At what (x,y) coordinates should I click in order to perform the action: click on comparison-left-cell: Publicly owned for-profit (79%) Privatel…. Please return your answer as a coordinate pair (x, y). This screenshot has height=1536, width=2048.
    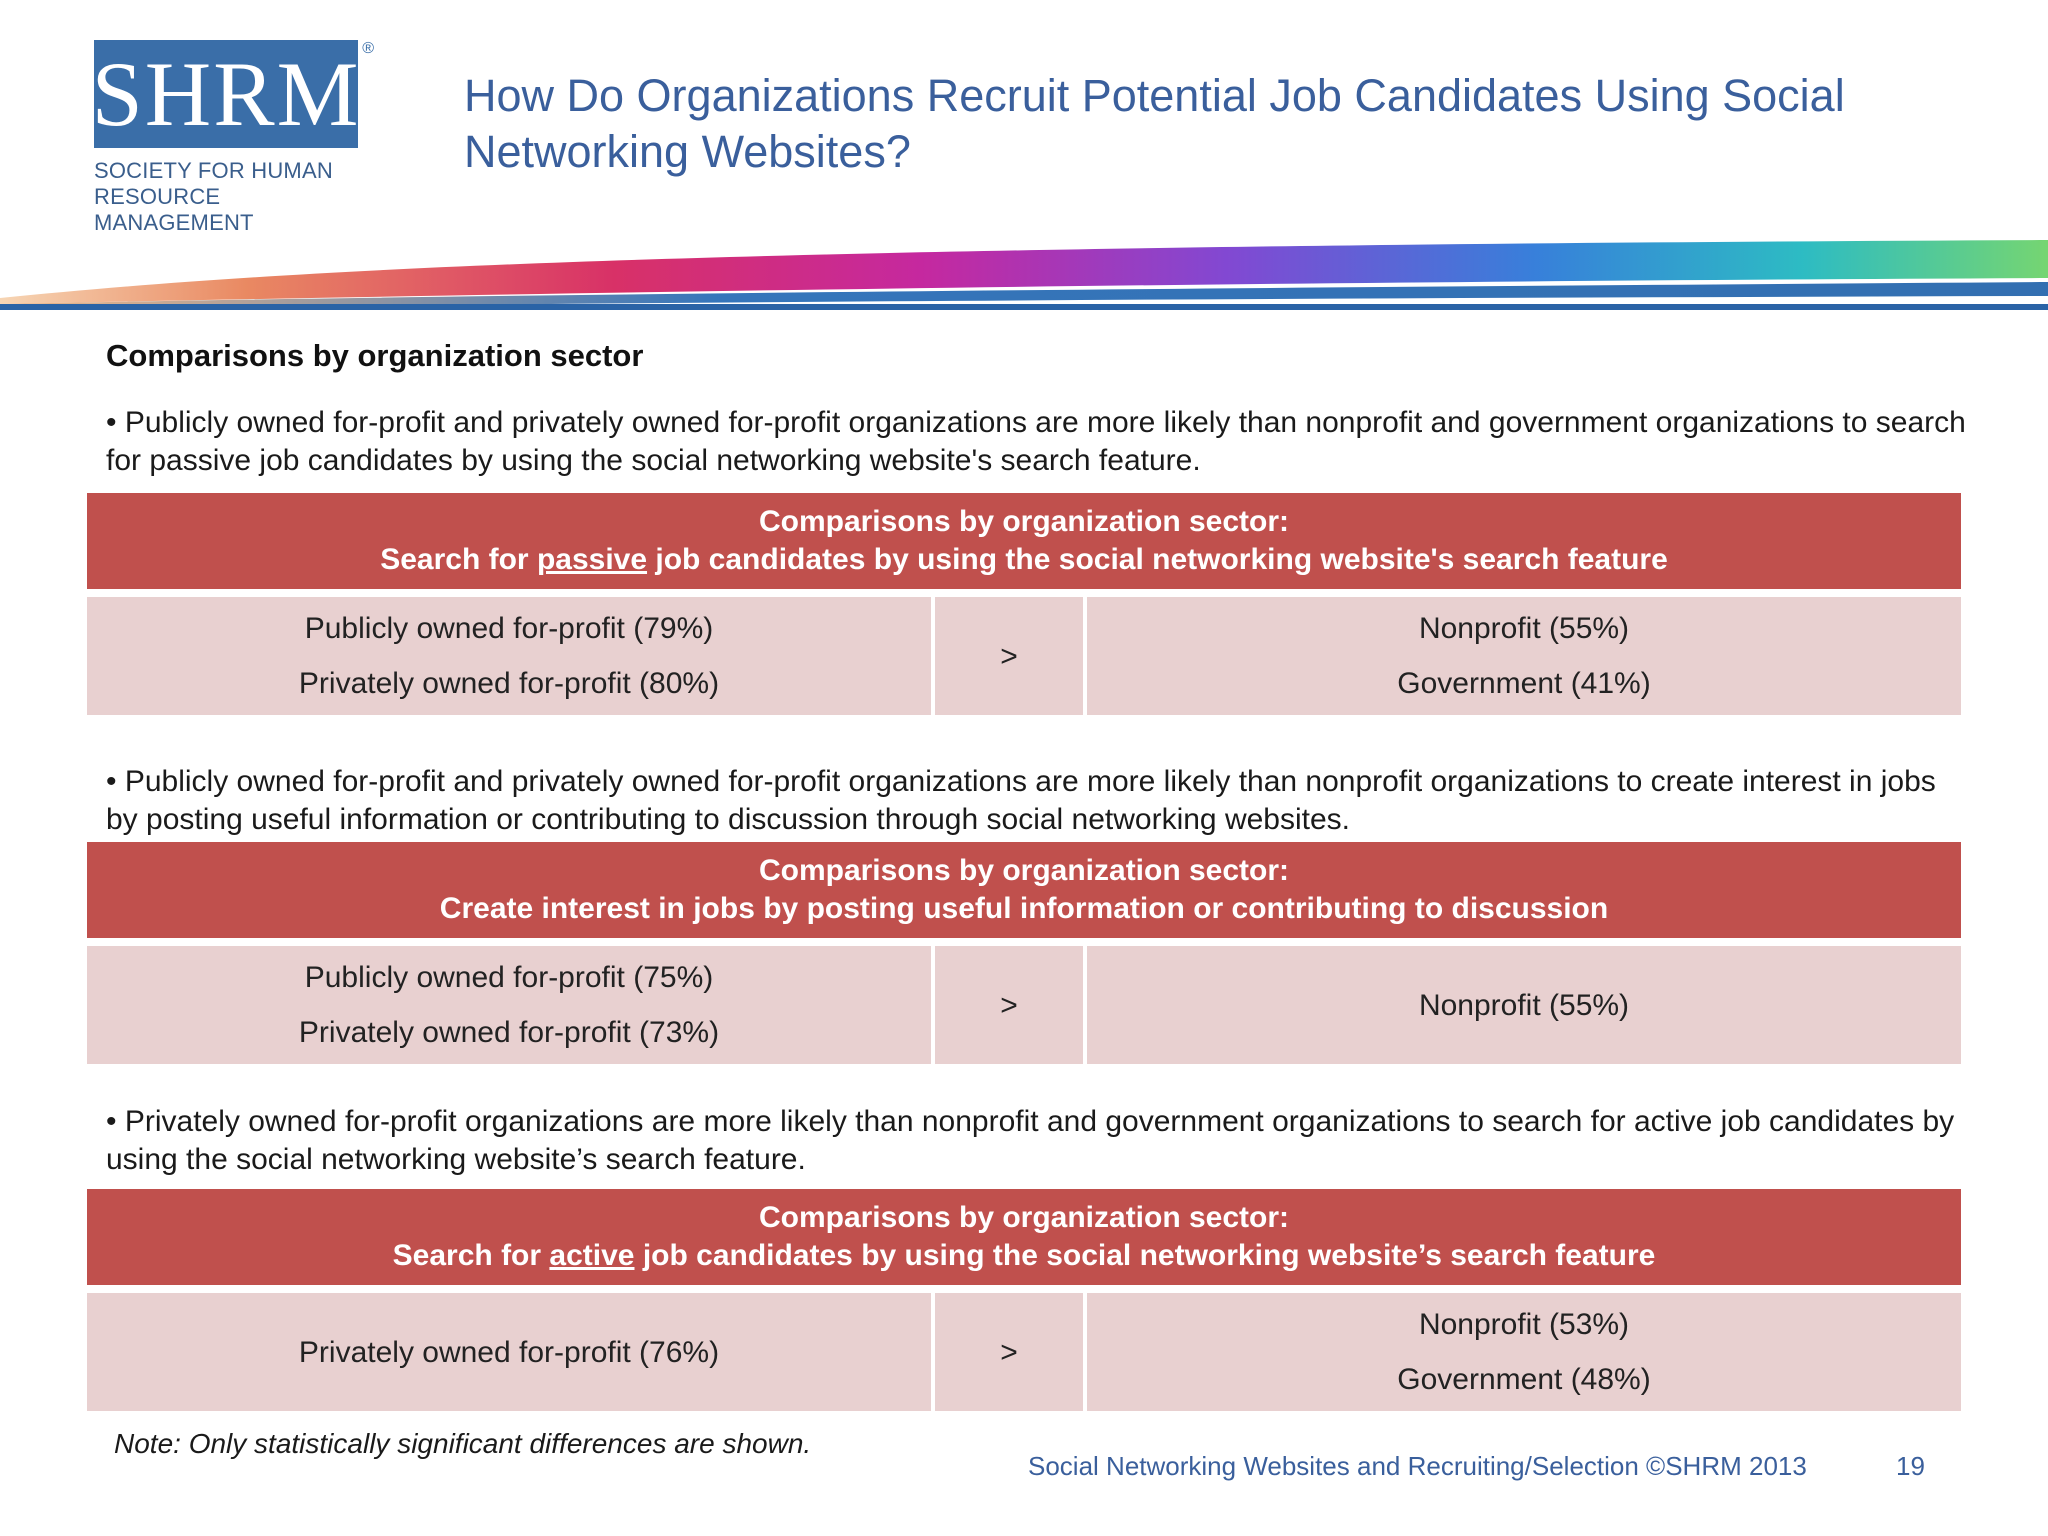
    Looking at the image, I should click on (509, 656).